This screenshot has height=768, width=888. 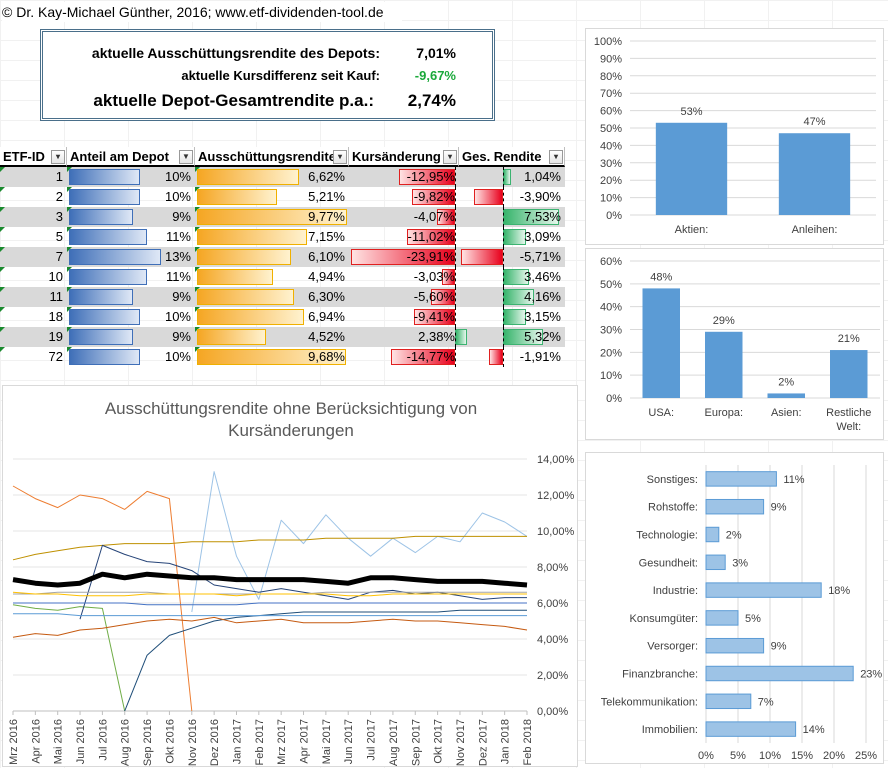 What do you see at coordinates (430, 256) in the screenshot?
I see `kursaenderung-value: -23,91%` at bounding box center [430, 256].